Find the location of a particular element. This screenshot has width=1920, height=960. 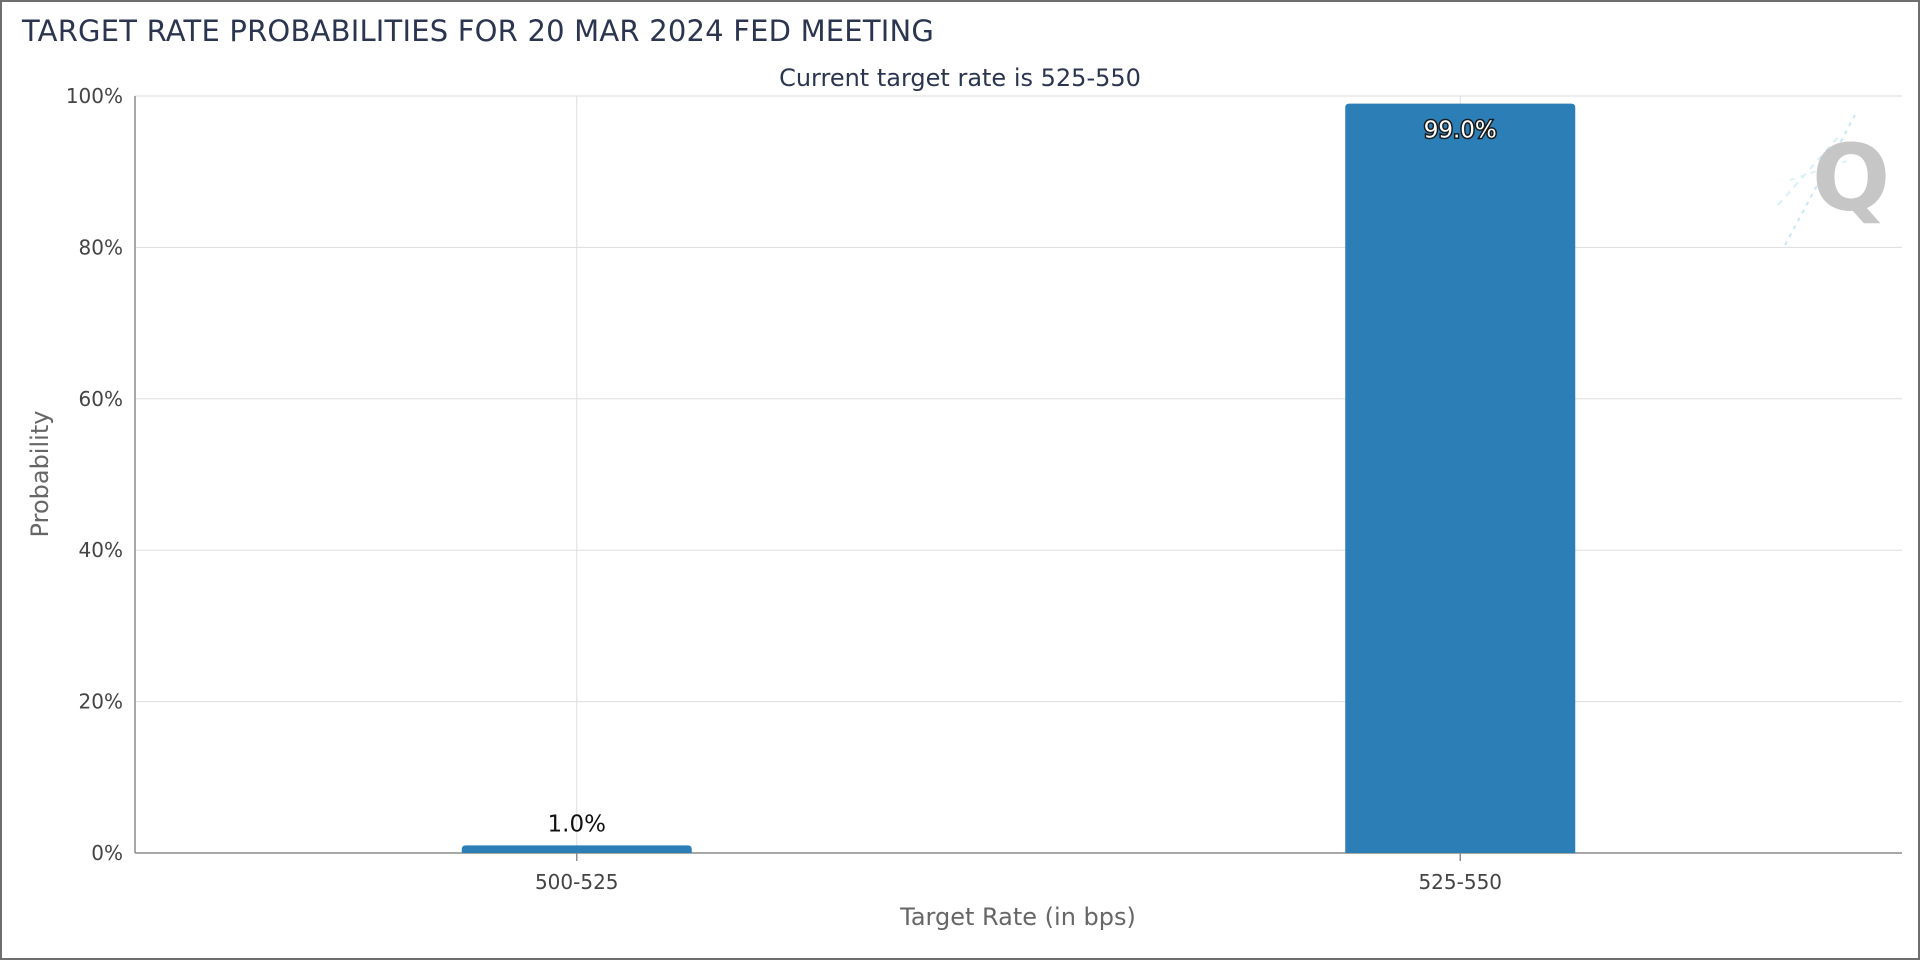

y-tick-label: 20% is located at coordinates (101, 702).